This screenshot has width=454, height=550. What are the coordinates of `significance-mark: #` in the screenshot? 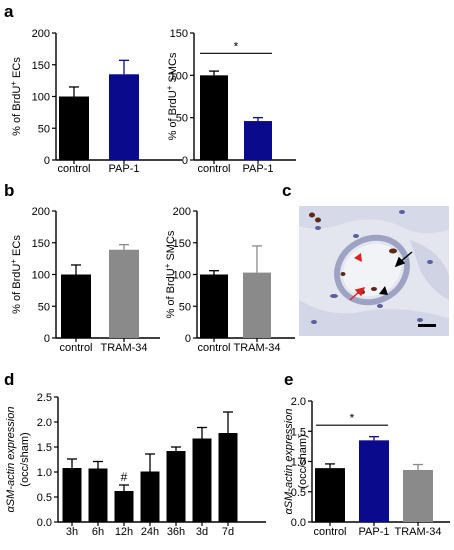 It's located at (124, 477).